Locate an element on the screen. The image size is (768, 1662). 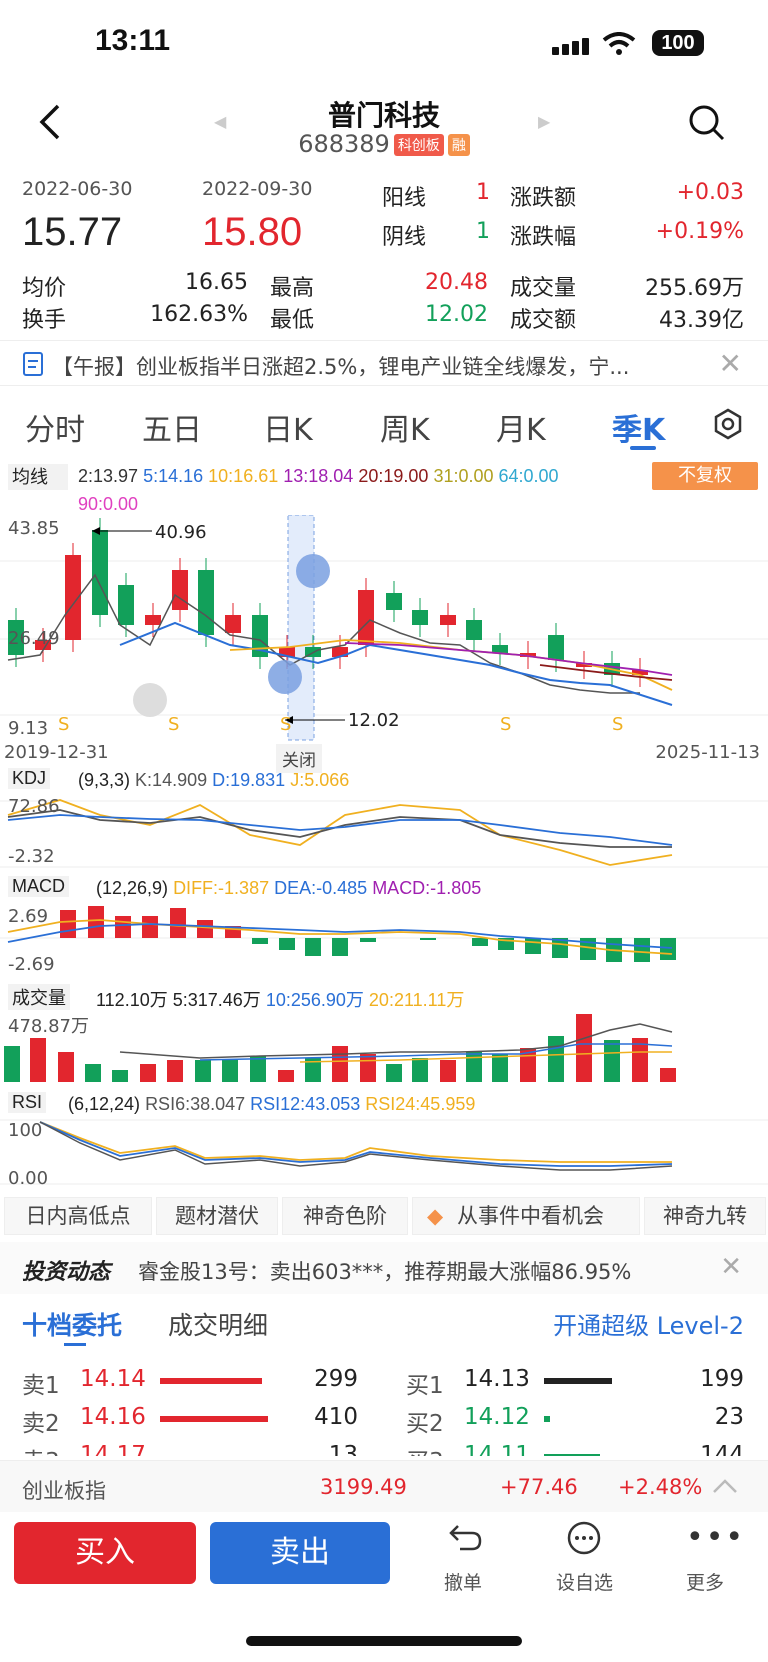
invest-bar: 投资动态 睿金股13号：卖出603***，推荐期最大涨幅86.95% ✕ is located at coordinates (384, 1268).